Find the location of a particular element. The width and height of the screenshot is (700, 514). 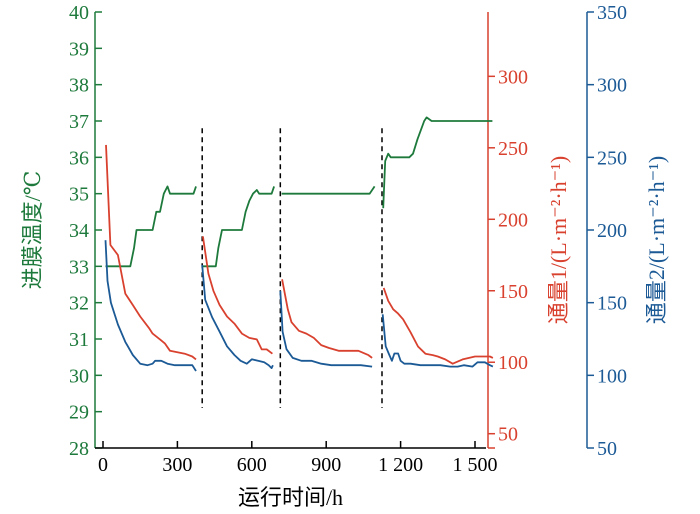

right2-axis-tick-label: 300 is located at coordinates (612, 86).